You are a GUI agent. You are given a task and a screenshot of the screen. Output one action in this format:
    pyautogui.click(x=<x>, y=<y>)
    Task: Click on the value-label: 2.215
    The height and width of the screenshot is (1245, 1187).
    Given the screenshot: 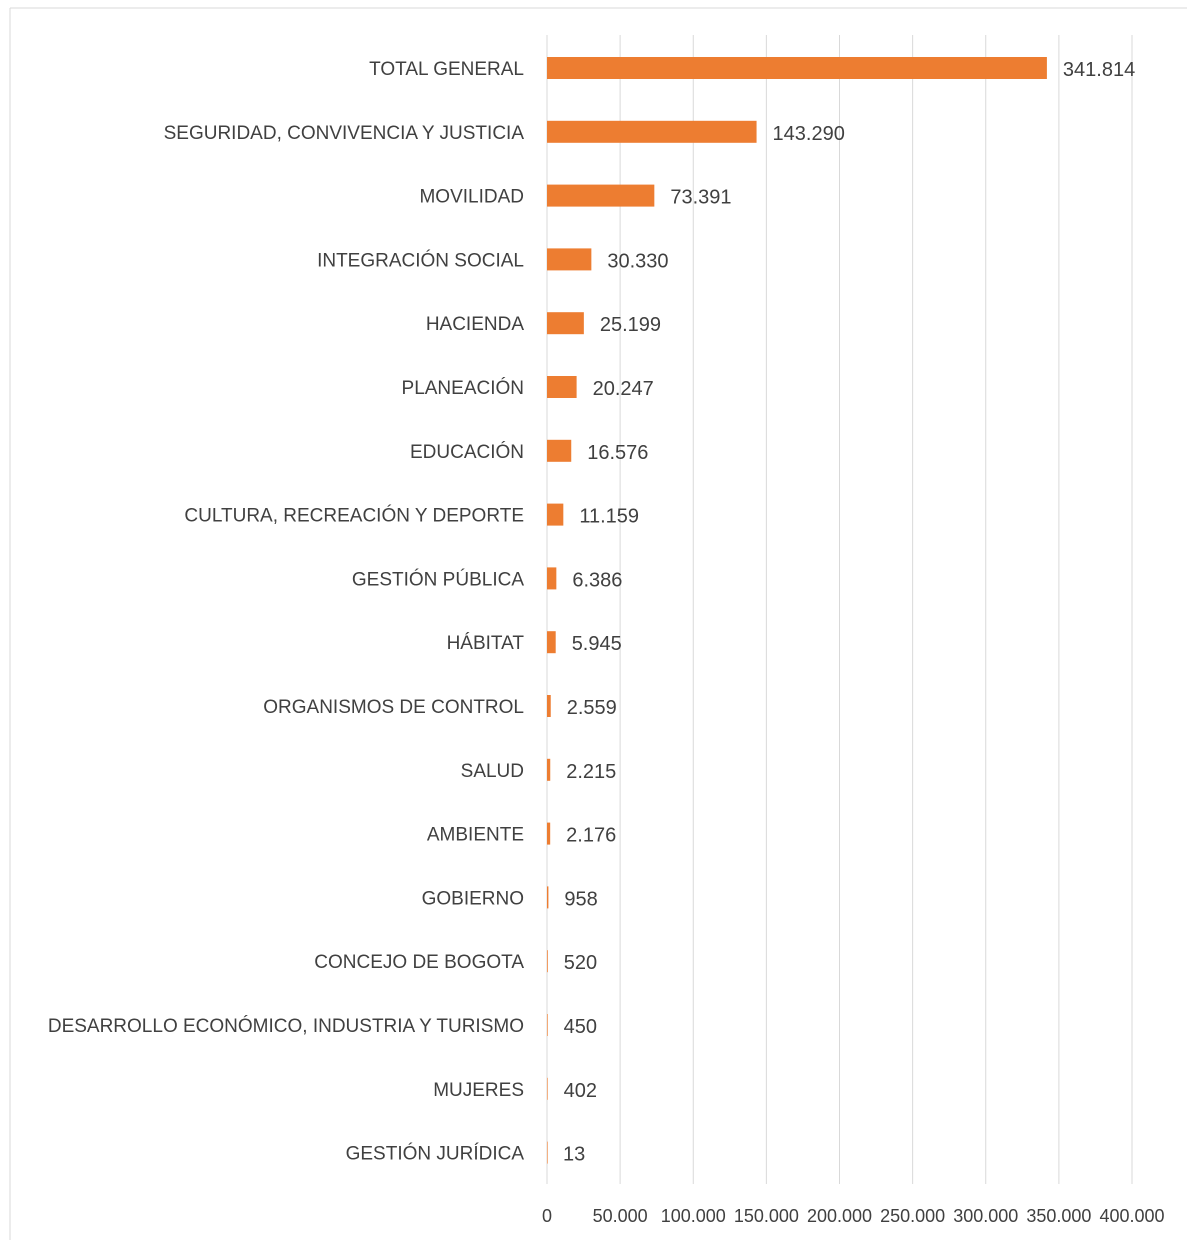 What is the action you would take?
    pyautogui.click(x=591, y=772)
    